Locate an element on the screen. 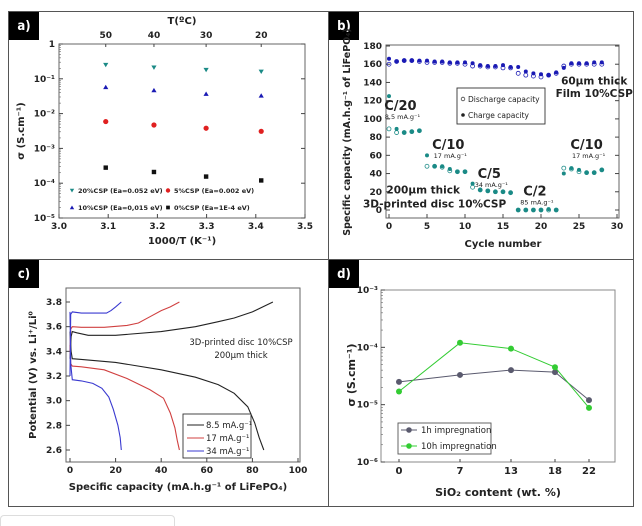  panel-b-sample-label: Film 10%CSP is located at coordinates (595, 94).